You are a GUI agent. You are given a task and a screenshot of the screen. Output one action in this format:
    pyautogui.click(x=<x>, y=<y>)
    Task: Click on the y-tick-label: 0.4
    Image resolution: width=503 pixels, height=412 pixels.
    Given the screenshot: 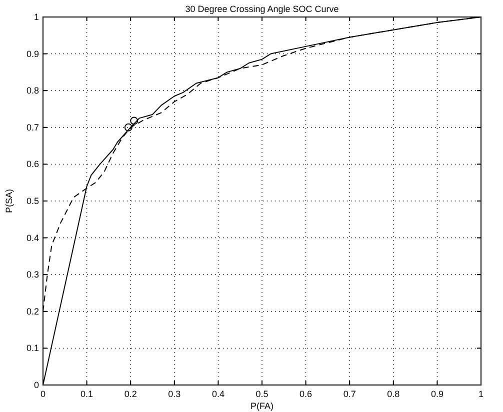 What is the action you would take?
    pyautogui.click(x=32, y=237)
    